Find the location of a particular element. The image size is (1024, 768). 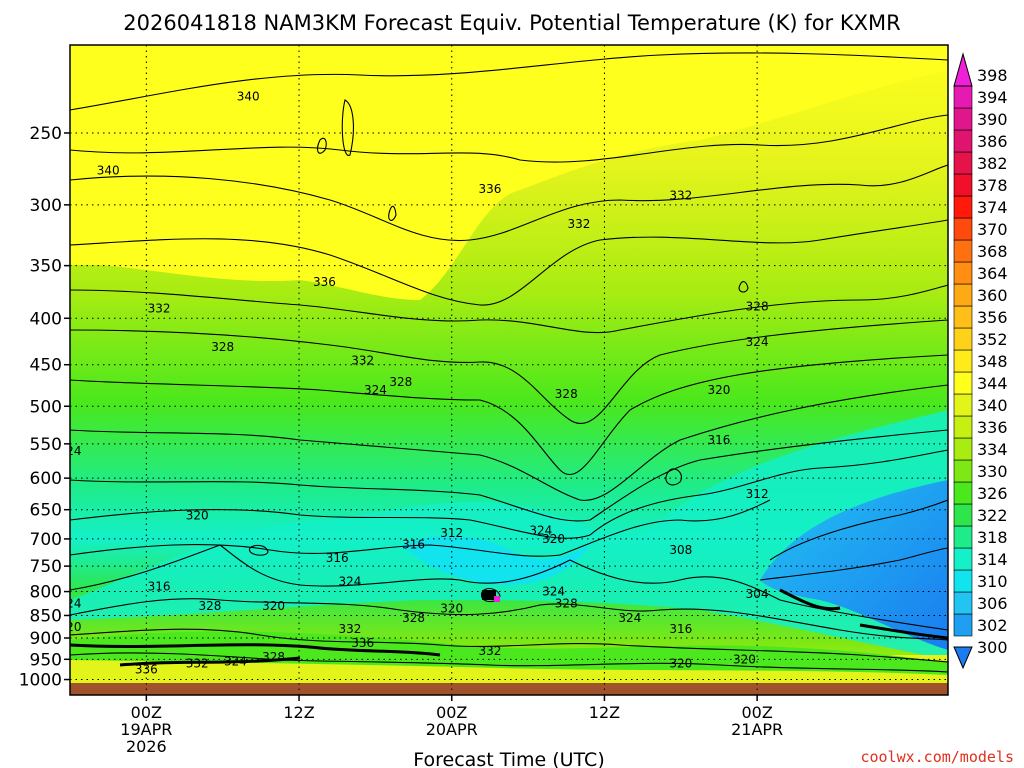

colorbar-label-326: 326 is located at coordinates (992, 493).